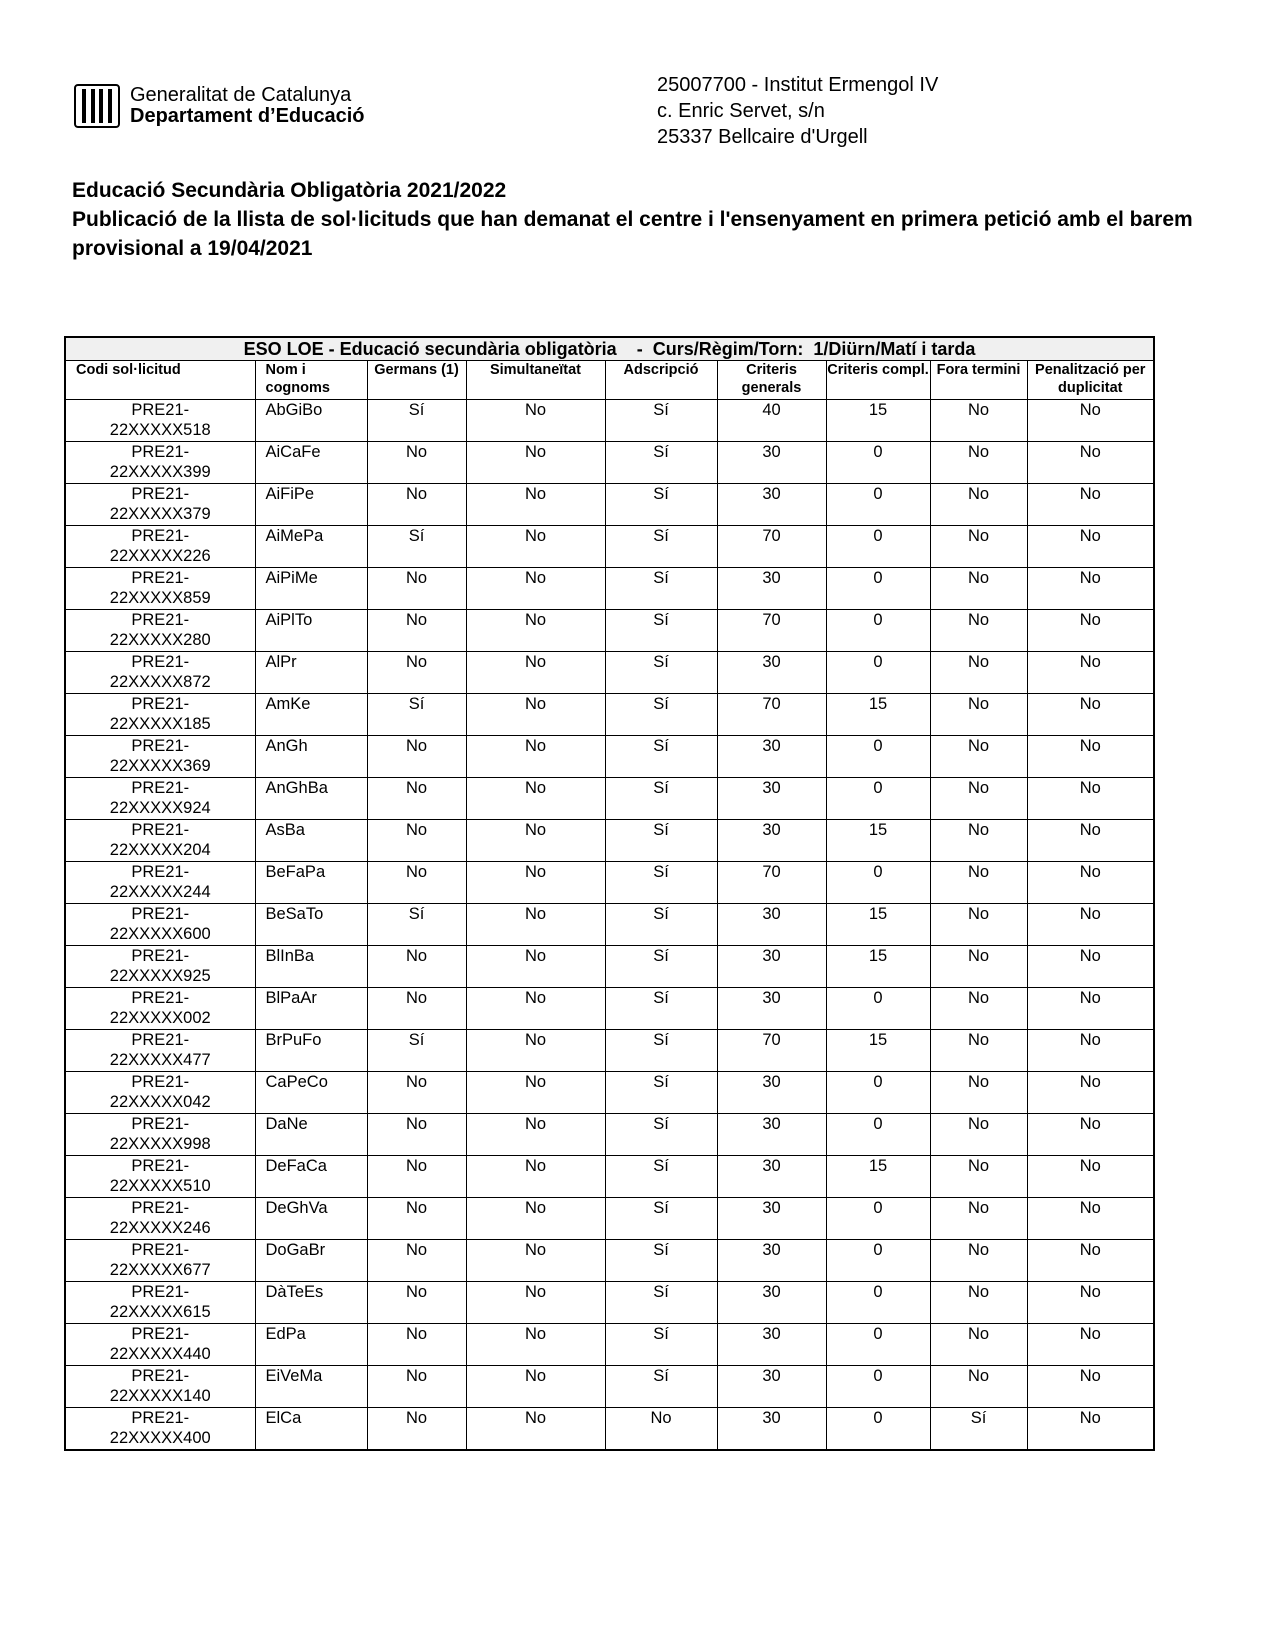 The image size is (1275, 1650). I want to click on cell-codi: PRE21- 22XXXXX246, so click(160, 1218).